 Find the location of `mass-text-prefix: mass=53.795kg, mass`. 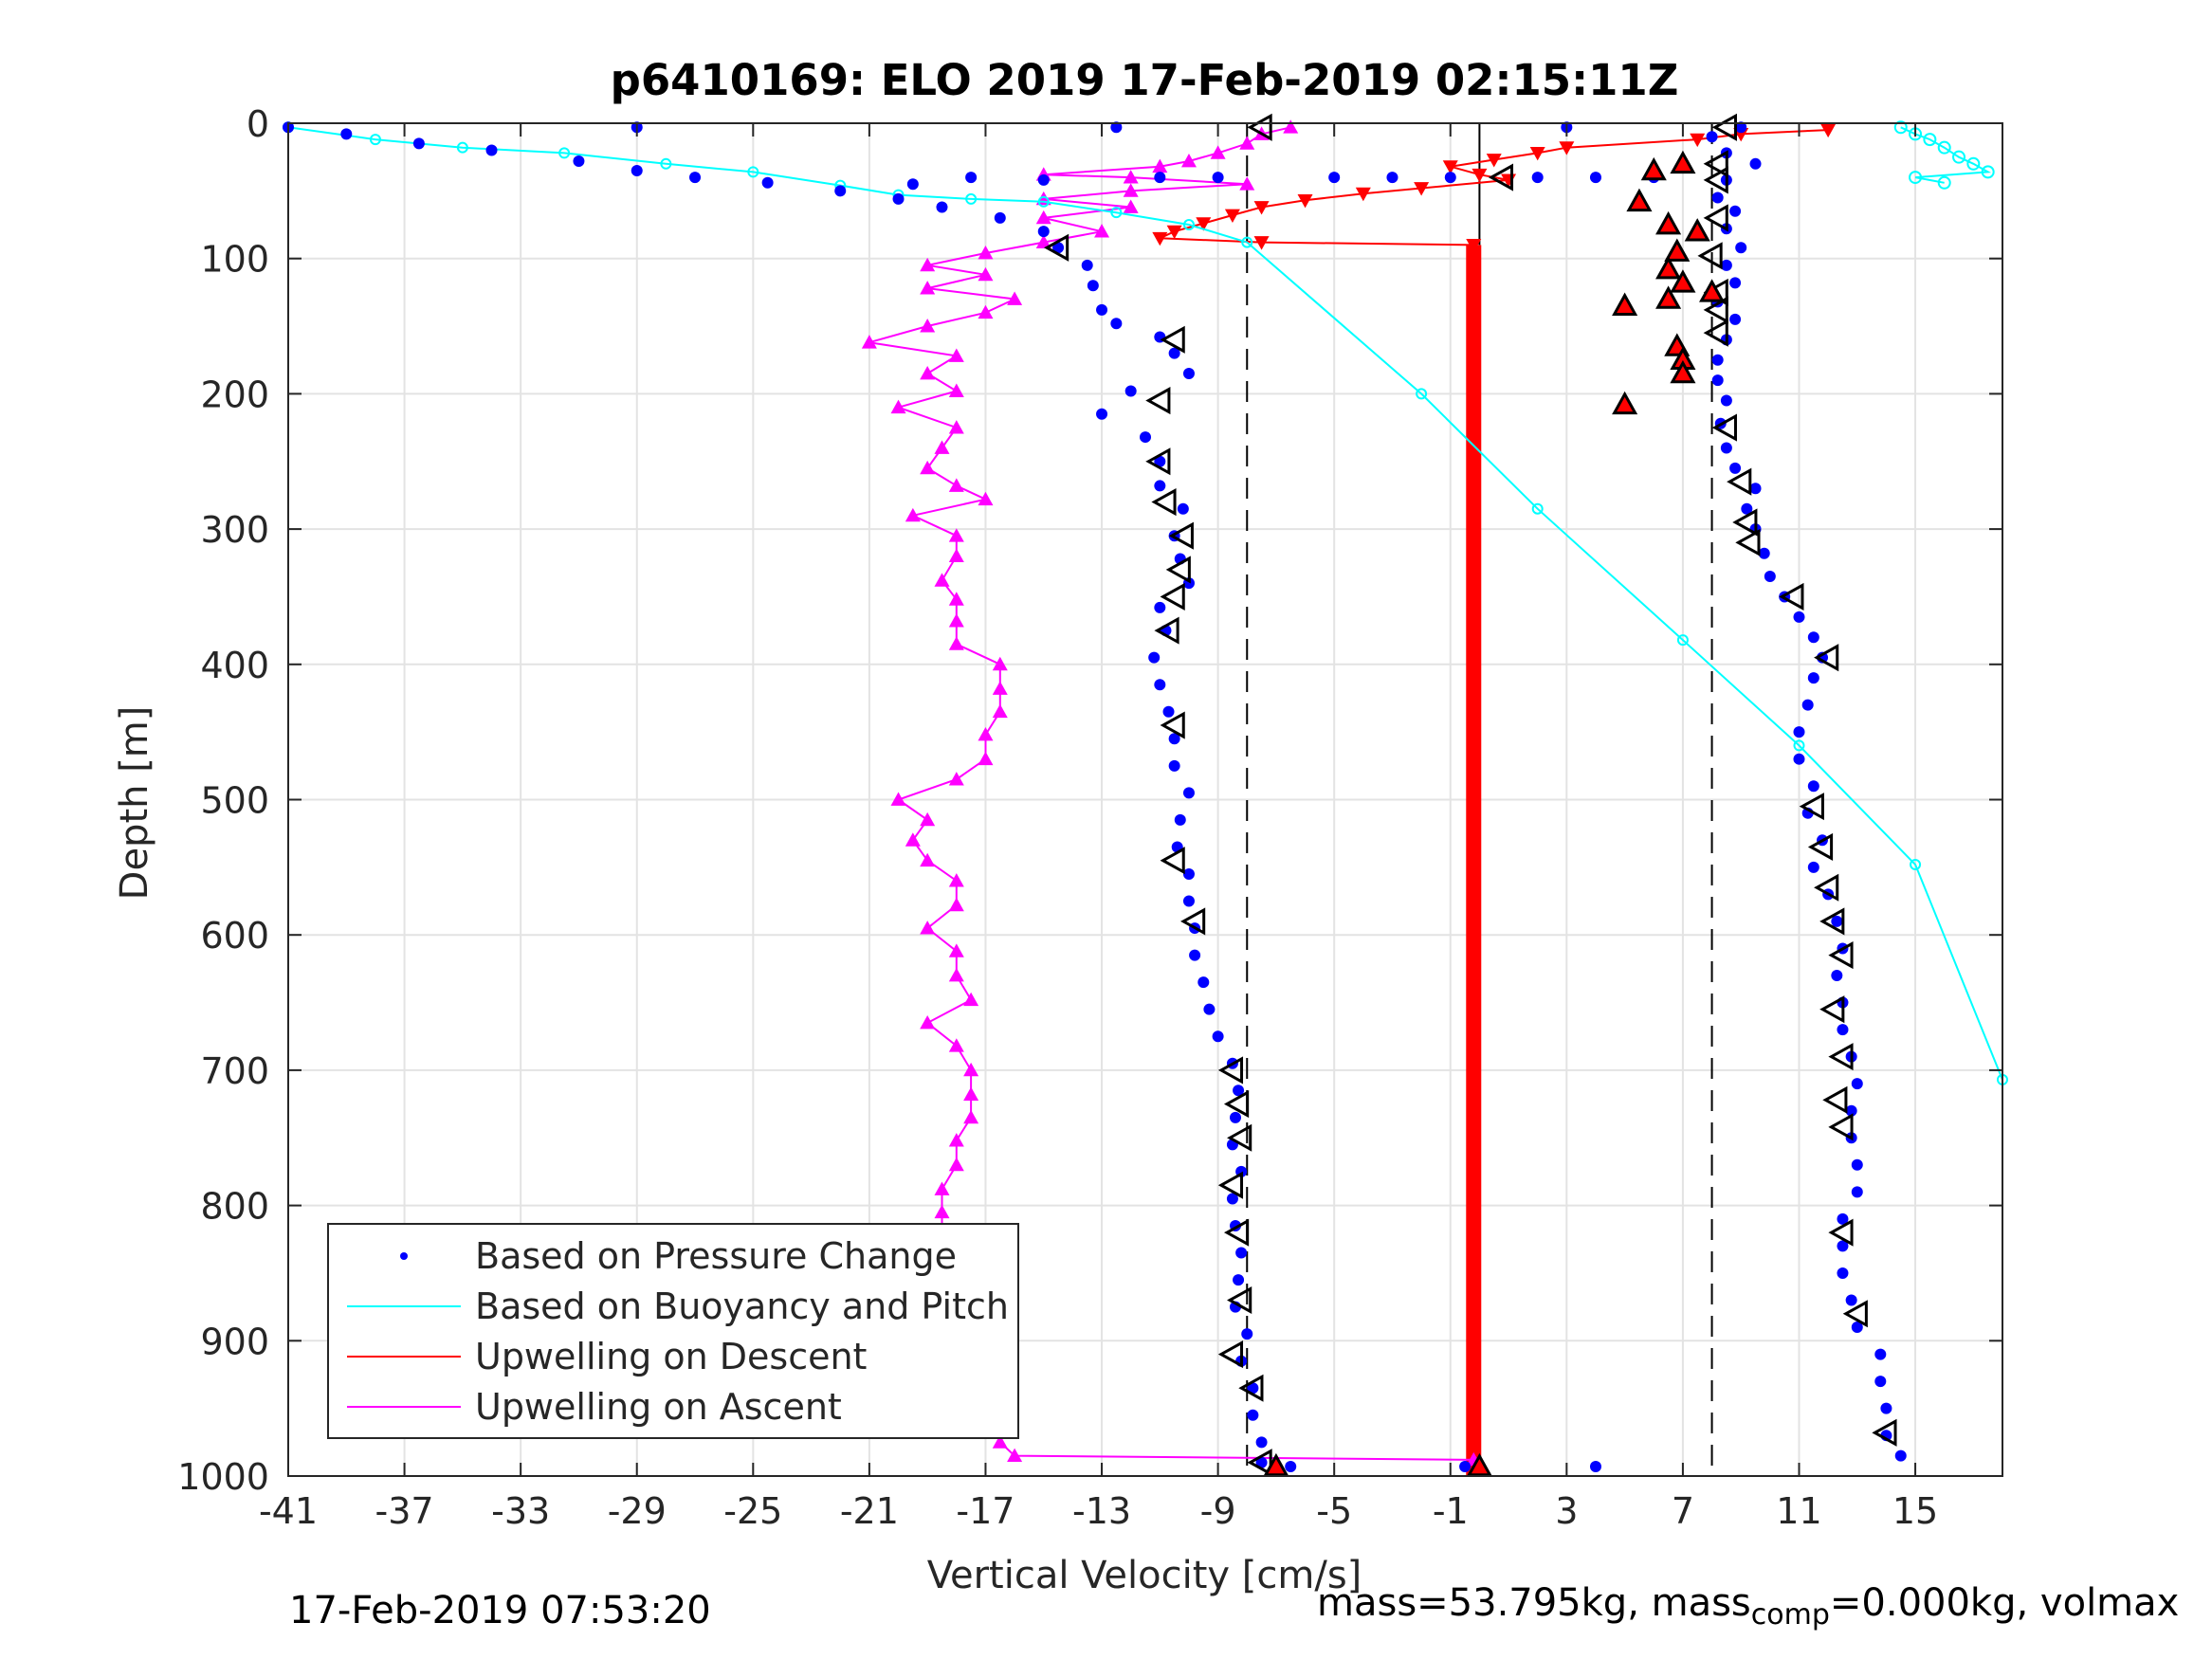

mass-text-prefix: mass=53.795kg, mass is located at coordinates (1534, 1603).